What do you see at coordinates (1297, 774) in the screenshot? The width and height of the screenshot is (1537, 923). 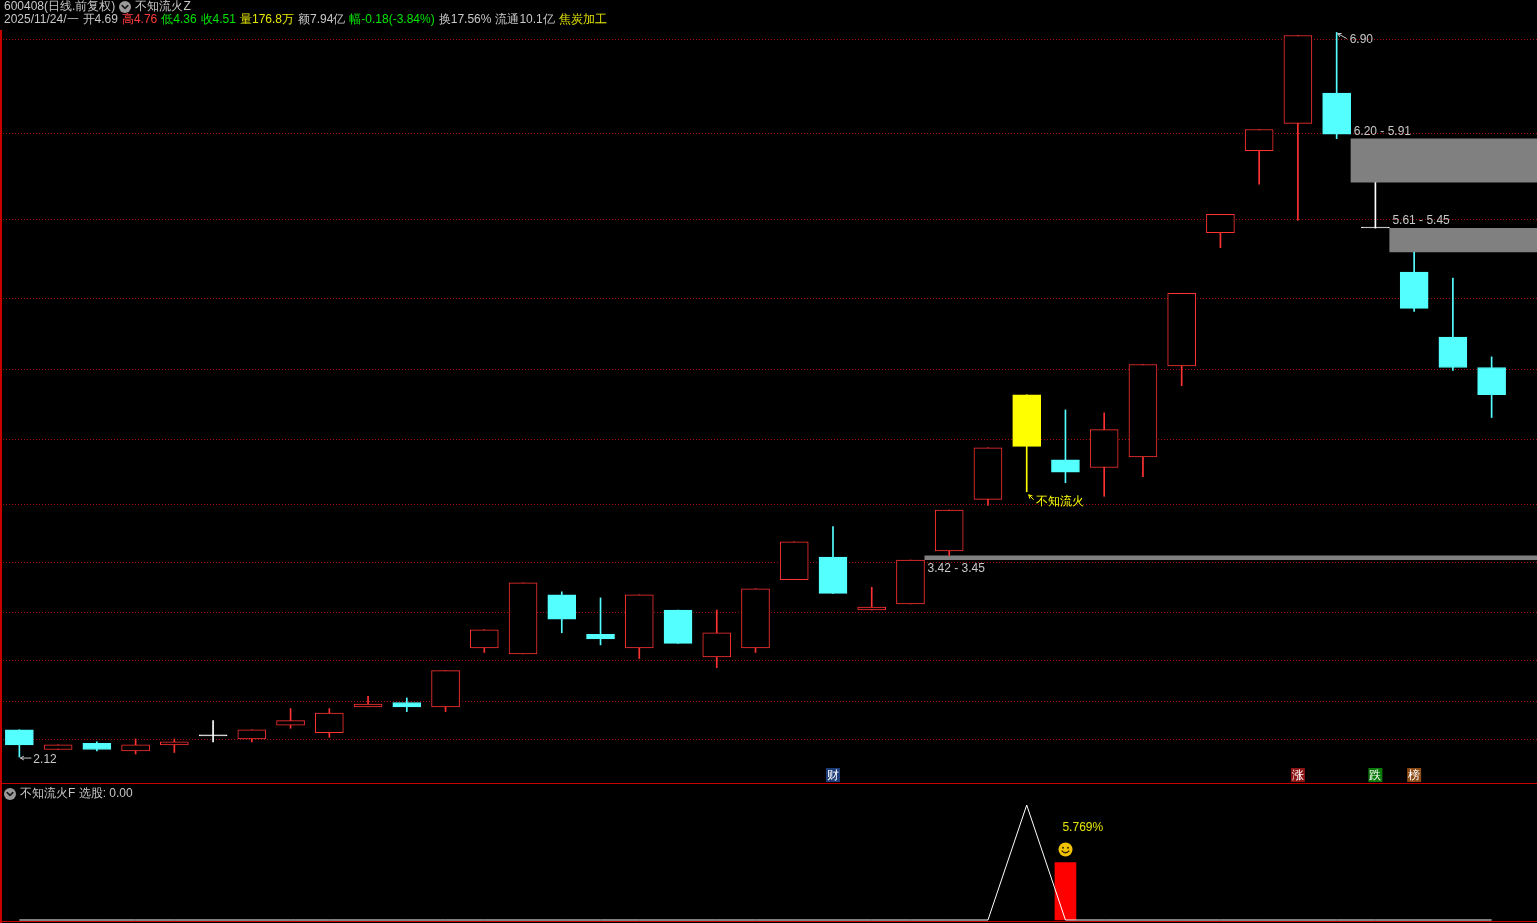 I see `text: 涨` at bounding box center [1297, 774].